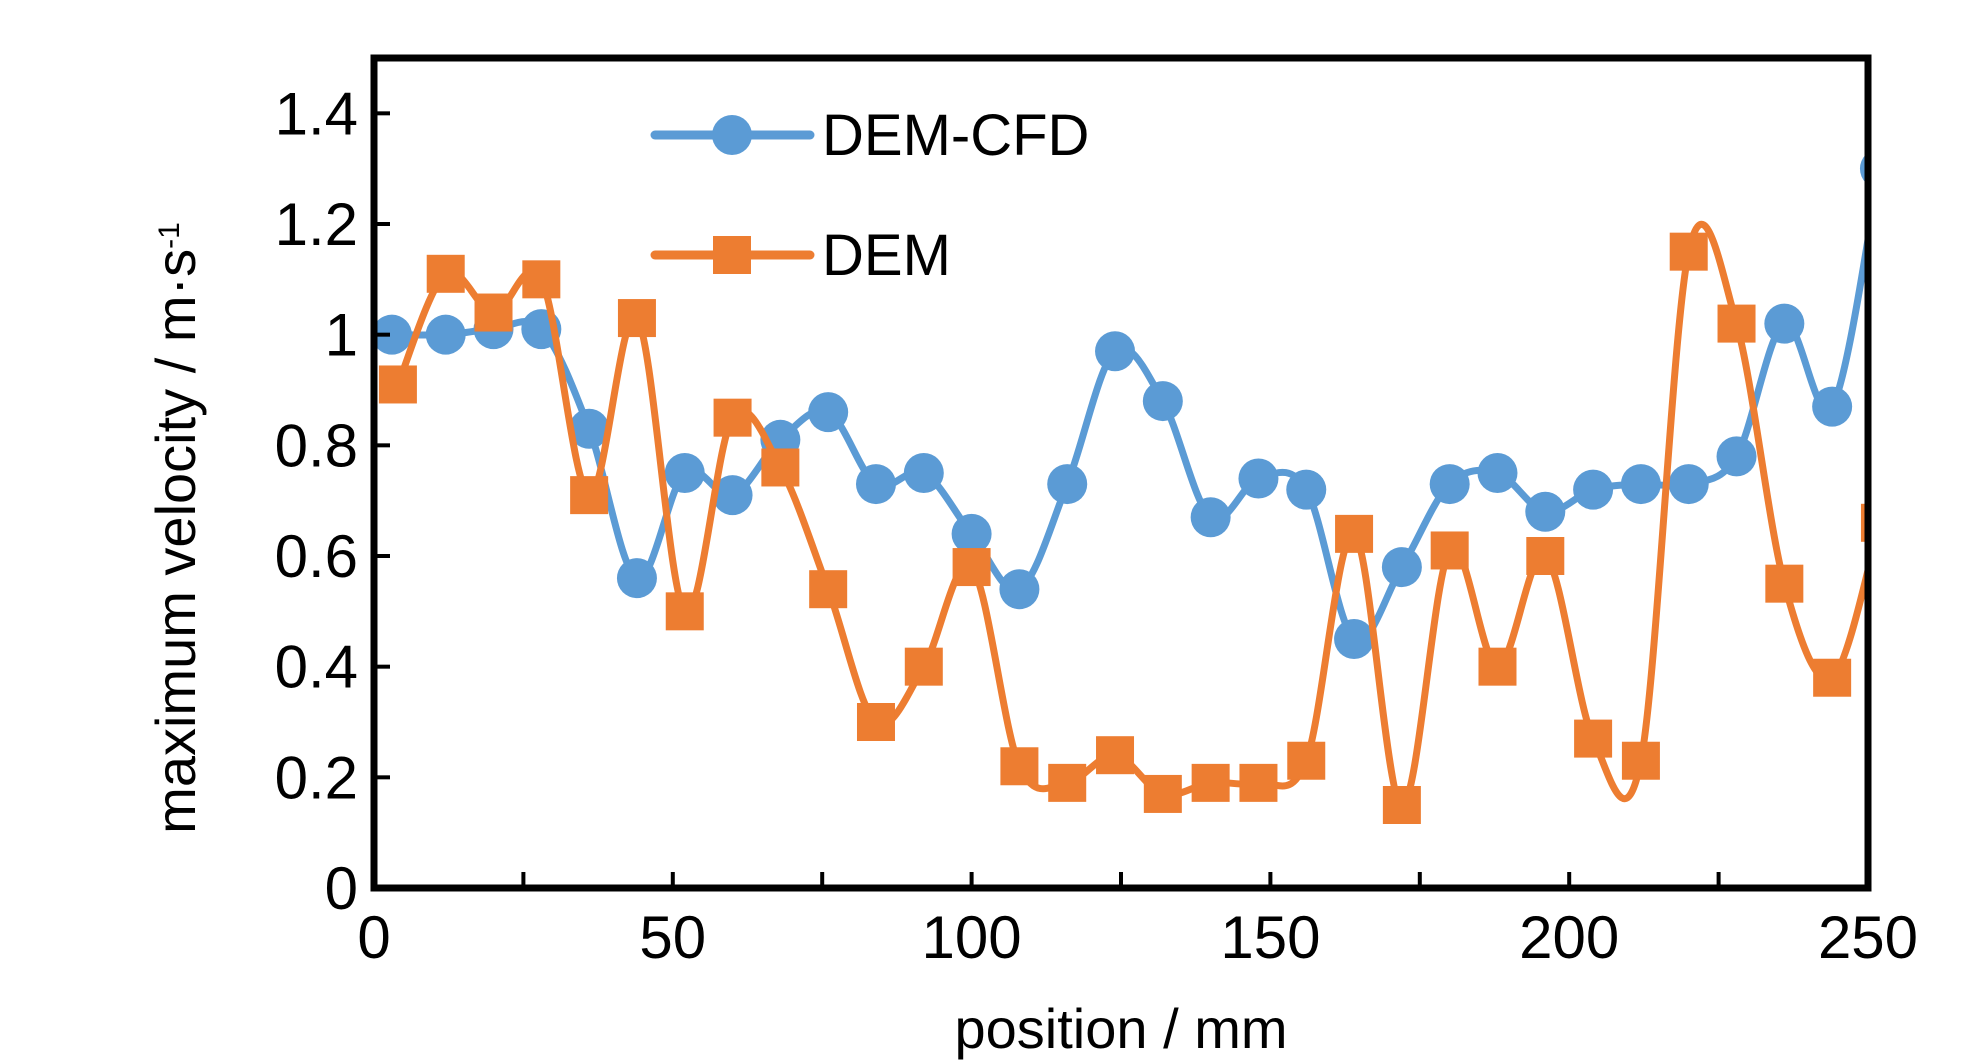  What do you see at coordinates (316, 667) in the screenshot?
I see `y-tick-label: 0.4` at bounding box center [316, 667].